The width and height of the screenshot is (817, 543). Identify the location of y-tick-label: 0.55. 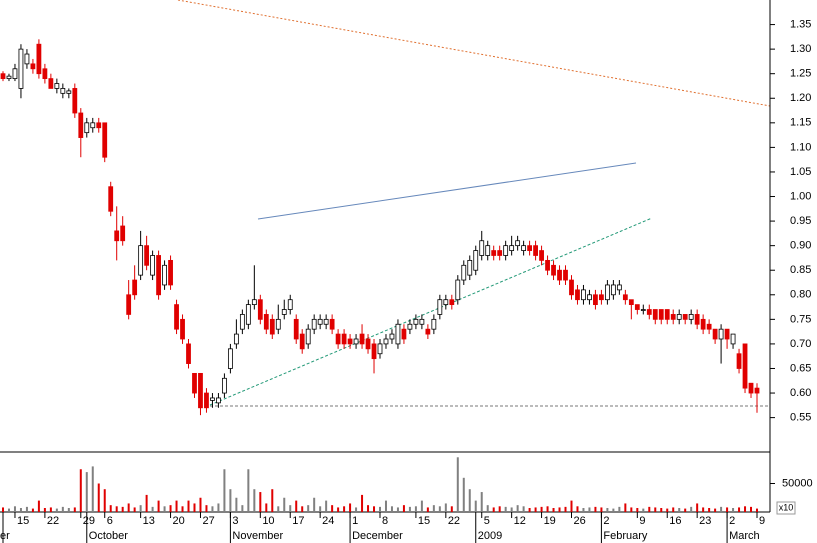
(800, 418).